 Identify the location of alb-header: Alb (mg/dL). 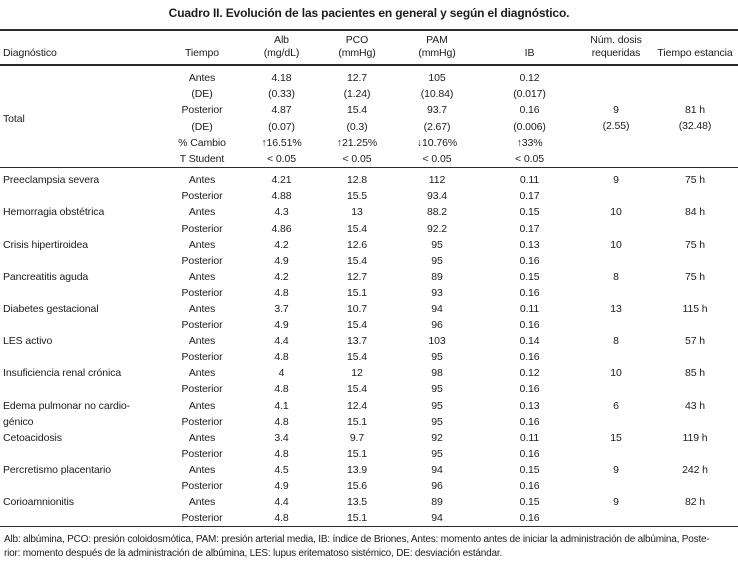
(281, 48).